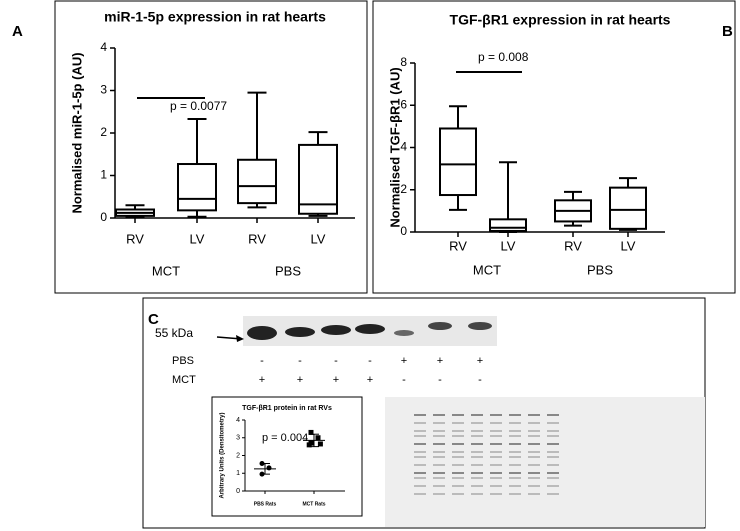 This screenshot has width=740, height=531. I want to click on y-axis-label: Normalised miR-1-5p (AU), so click(76, 132).